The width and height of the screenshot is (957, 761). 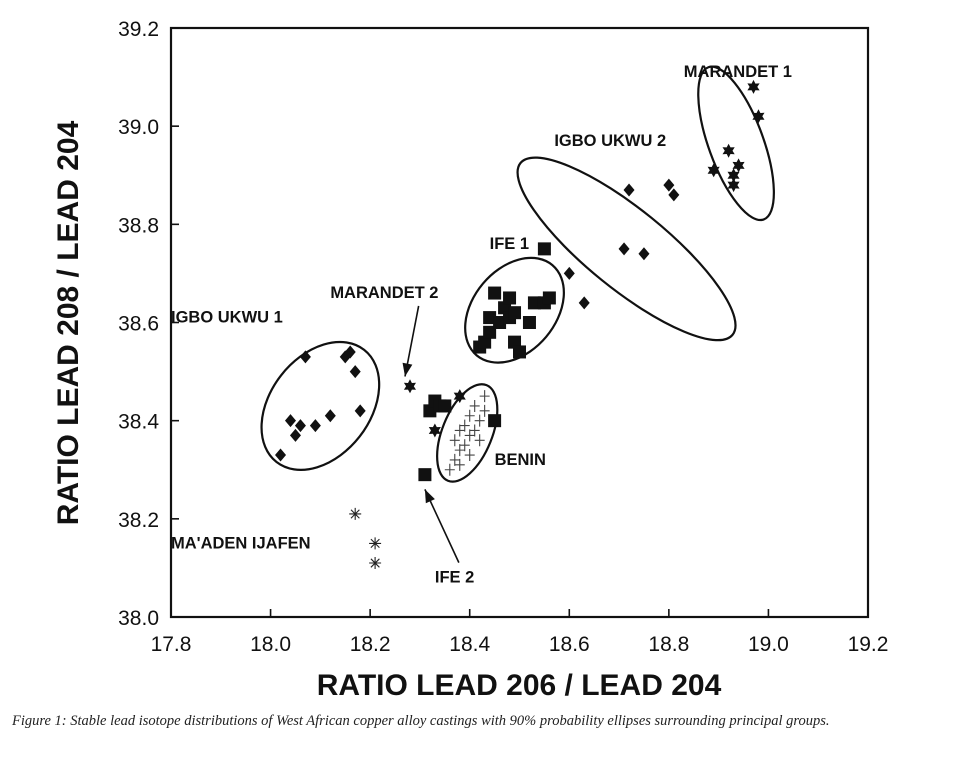 I want to click on label-igbo-ukwu-2: IGBO UKWU 2, so click(x=610, y=141).